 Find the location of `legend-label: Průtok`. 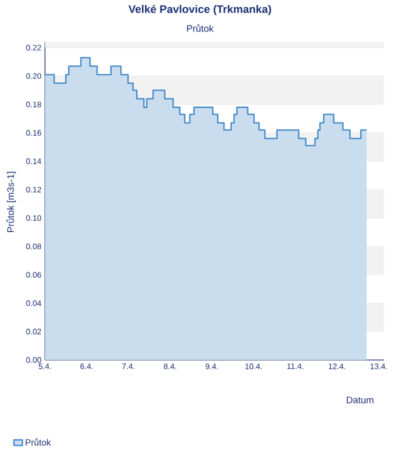

legend-label: Průtok is located at coordinates (38, 442).